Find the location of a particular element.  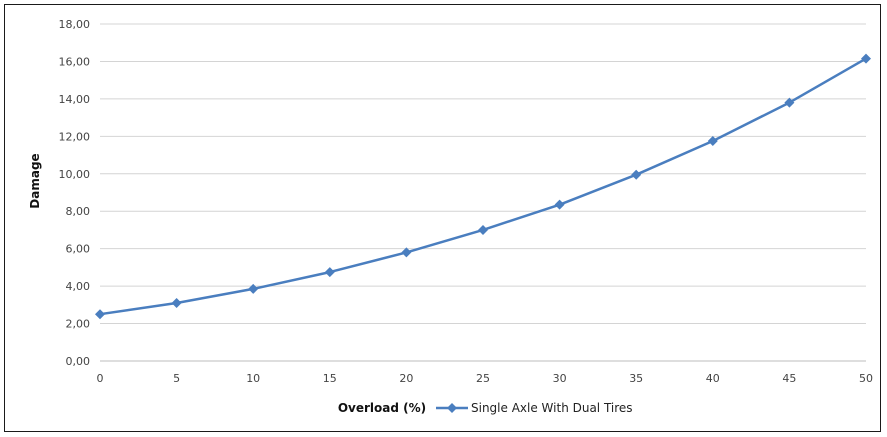

x-tick-labels: 0 5 10 15 20 25 30 35 40 45 50 is located at coordinates (485, 378).